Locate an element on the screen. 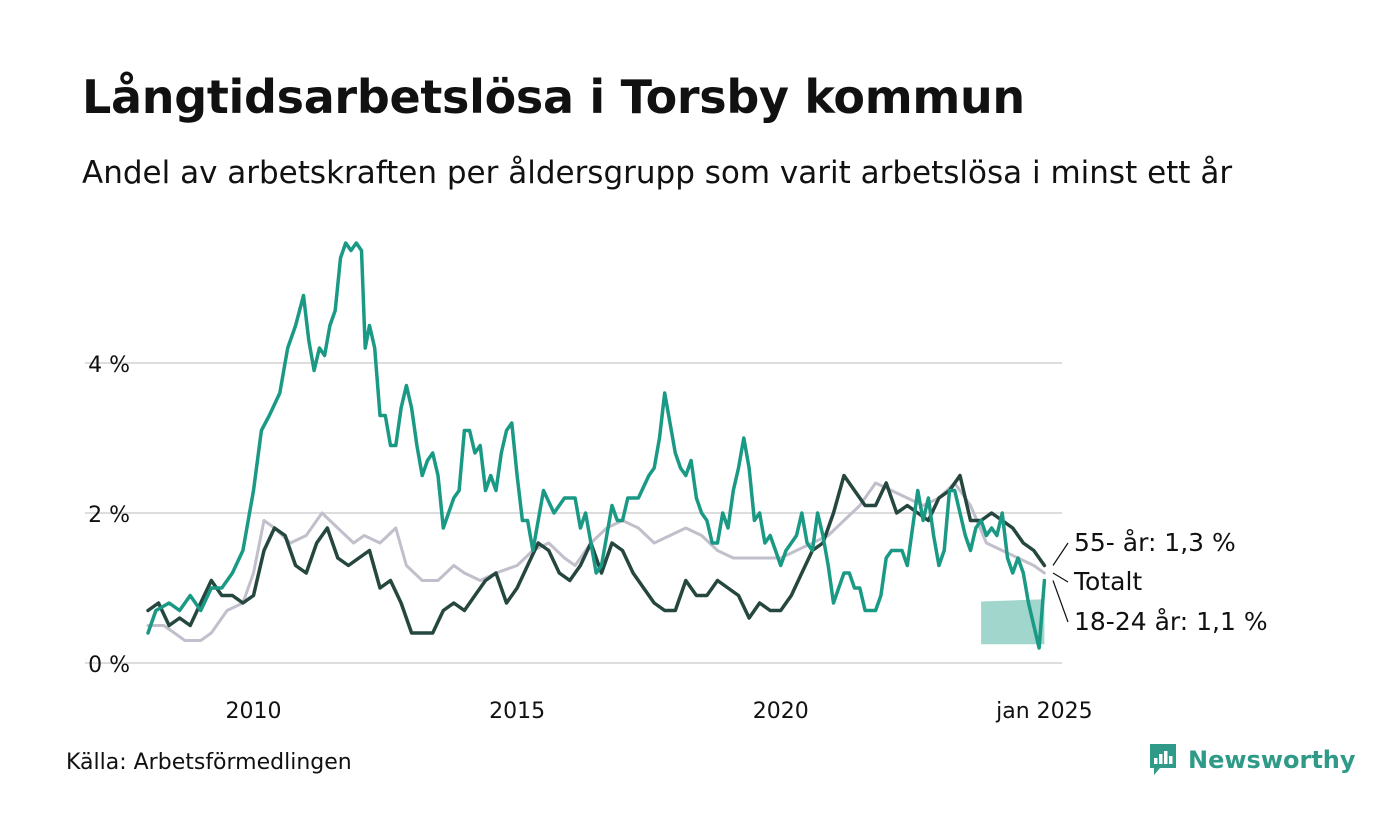 The image size is (1400, 840). brand-logo: Newsworthy is located at coordinates (1252, 760).